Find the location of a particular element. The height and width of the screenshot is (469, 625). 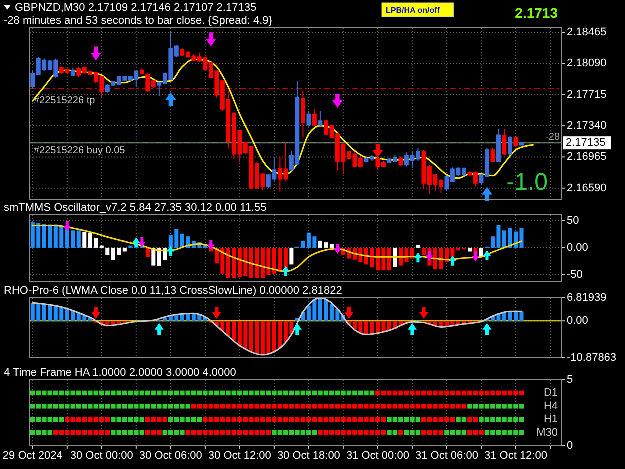

x-tick-label: 29 Oct 2024 is located at coordinates (32, 456).